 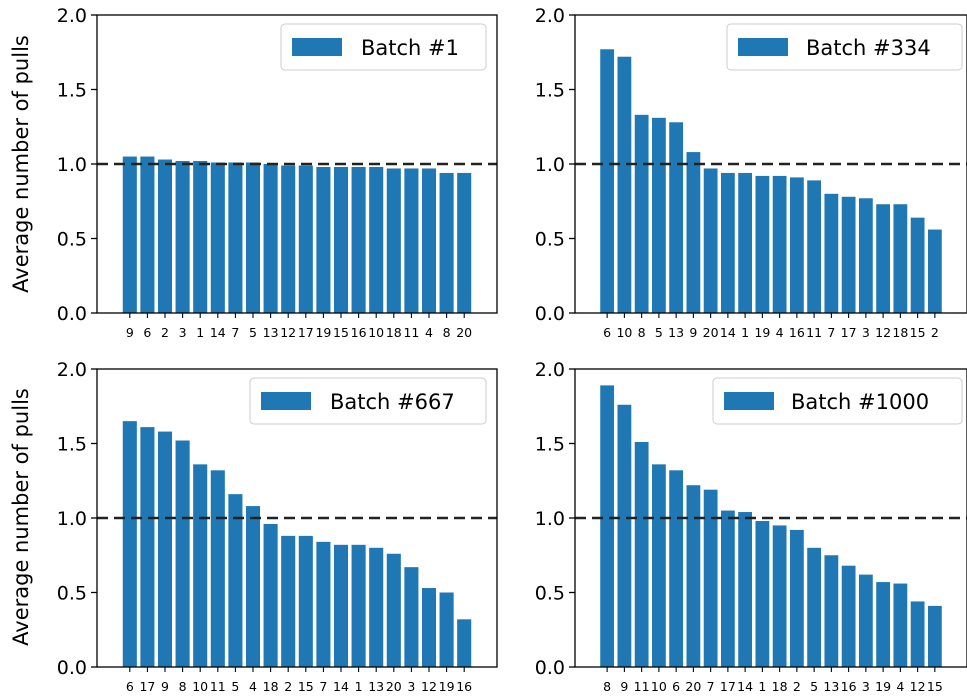 What do you see at coordinates (624, 332) in the screenshot?
I see `x-tick-label: 10` at bounding box center [624, 332].